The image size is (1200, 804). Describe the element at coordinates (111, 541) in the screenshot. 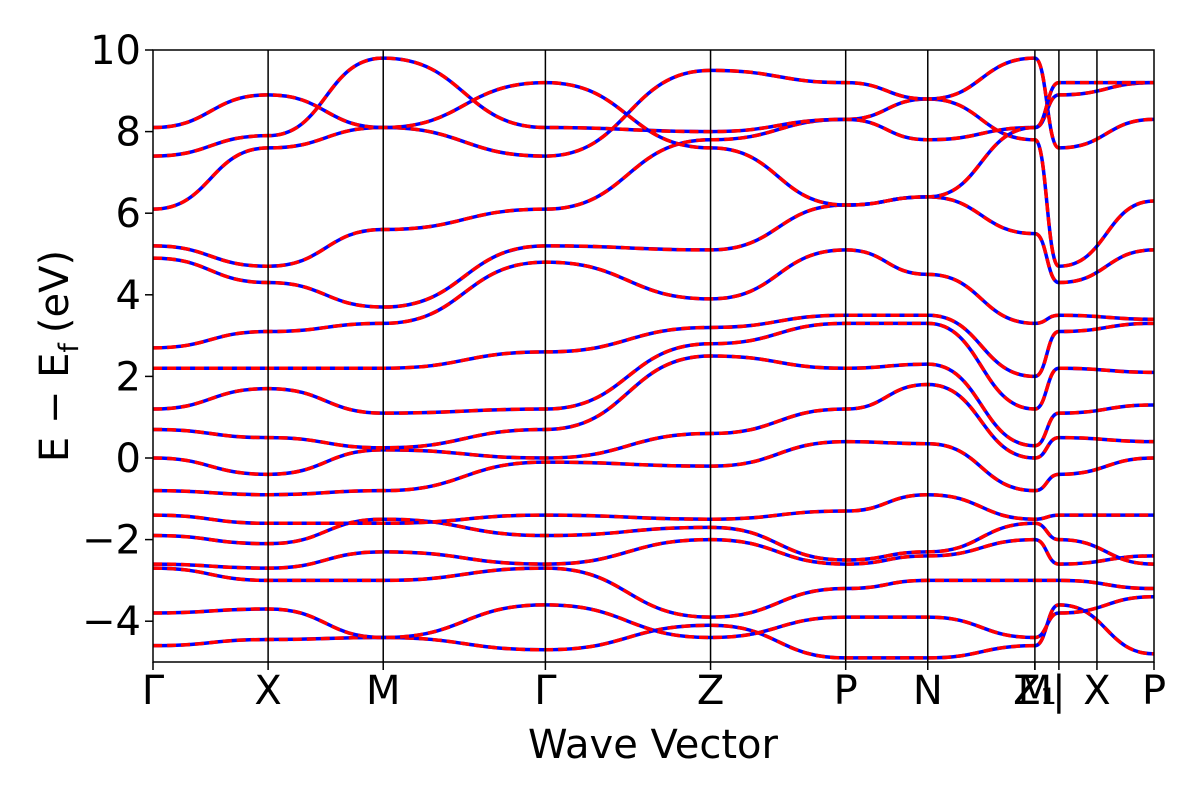

I see `y-tick-label-1: −2` at that location.